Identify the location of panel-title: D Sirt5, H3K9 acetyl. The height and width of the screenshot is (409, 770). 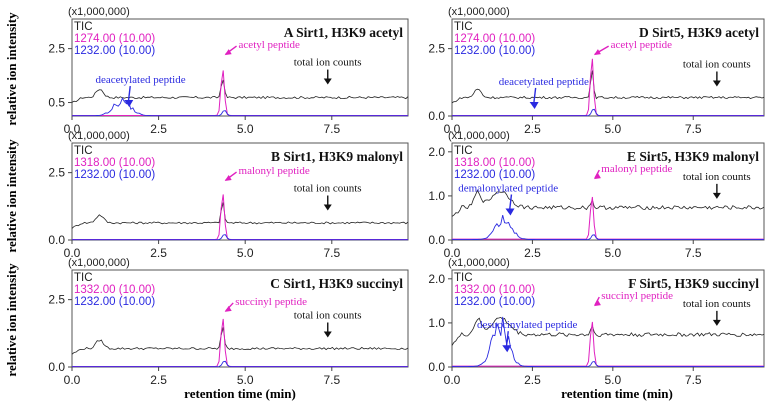
(699, 32).